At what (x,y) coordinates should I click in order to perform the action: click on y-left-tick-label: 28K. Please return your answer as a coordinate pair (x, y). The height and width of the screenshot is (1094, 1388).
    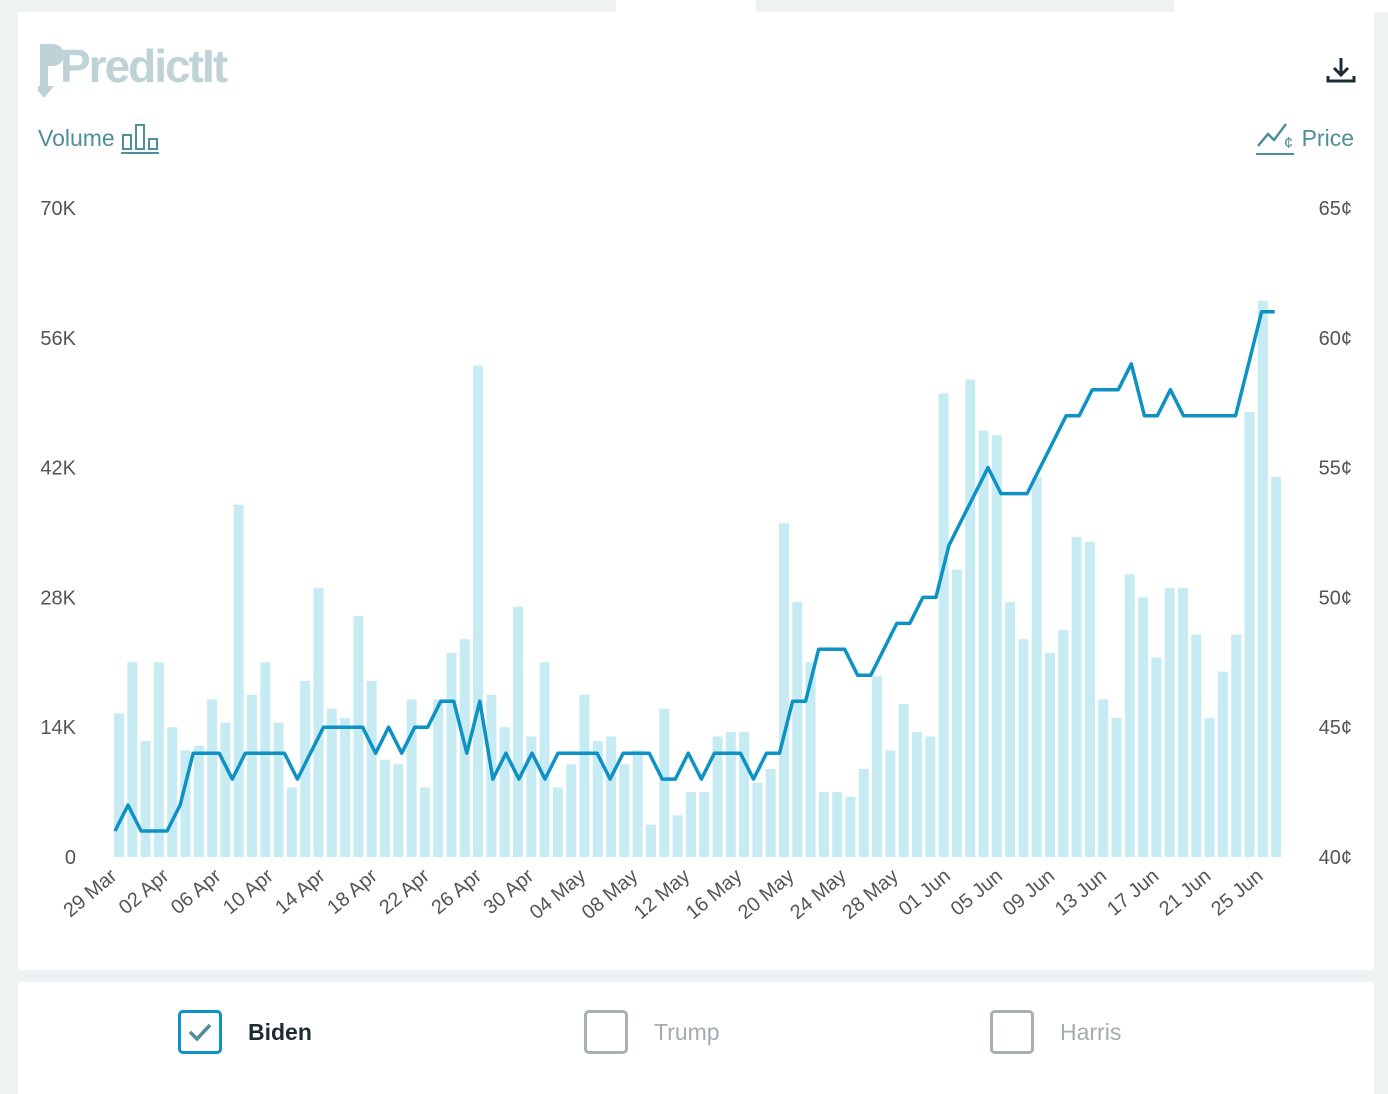
    Looking at the image, I should click on (58, 598).